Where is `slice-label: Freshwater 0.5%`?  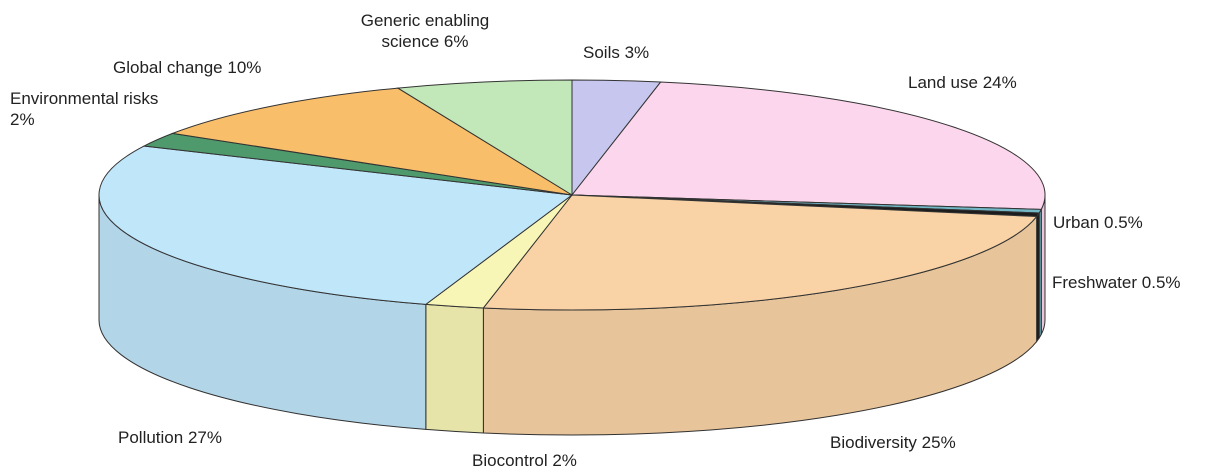
slice-label: Freshwater 0.5% is located at coordinates (1116, 282).